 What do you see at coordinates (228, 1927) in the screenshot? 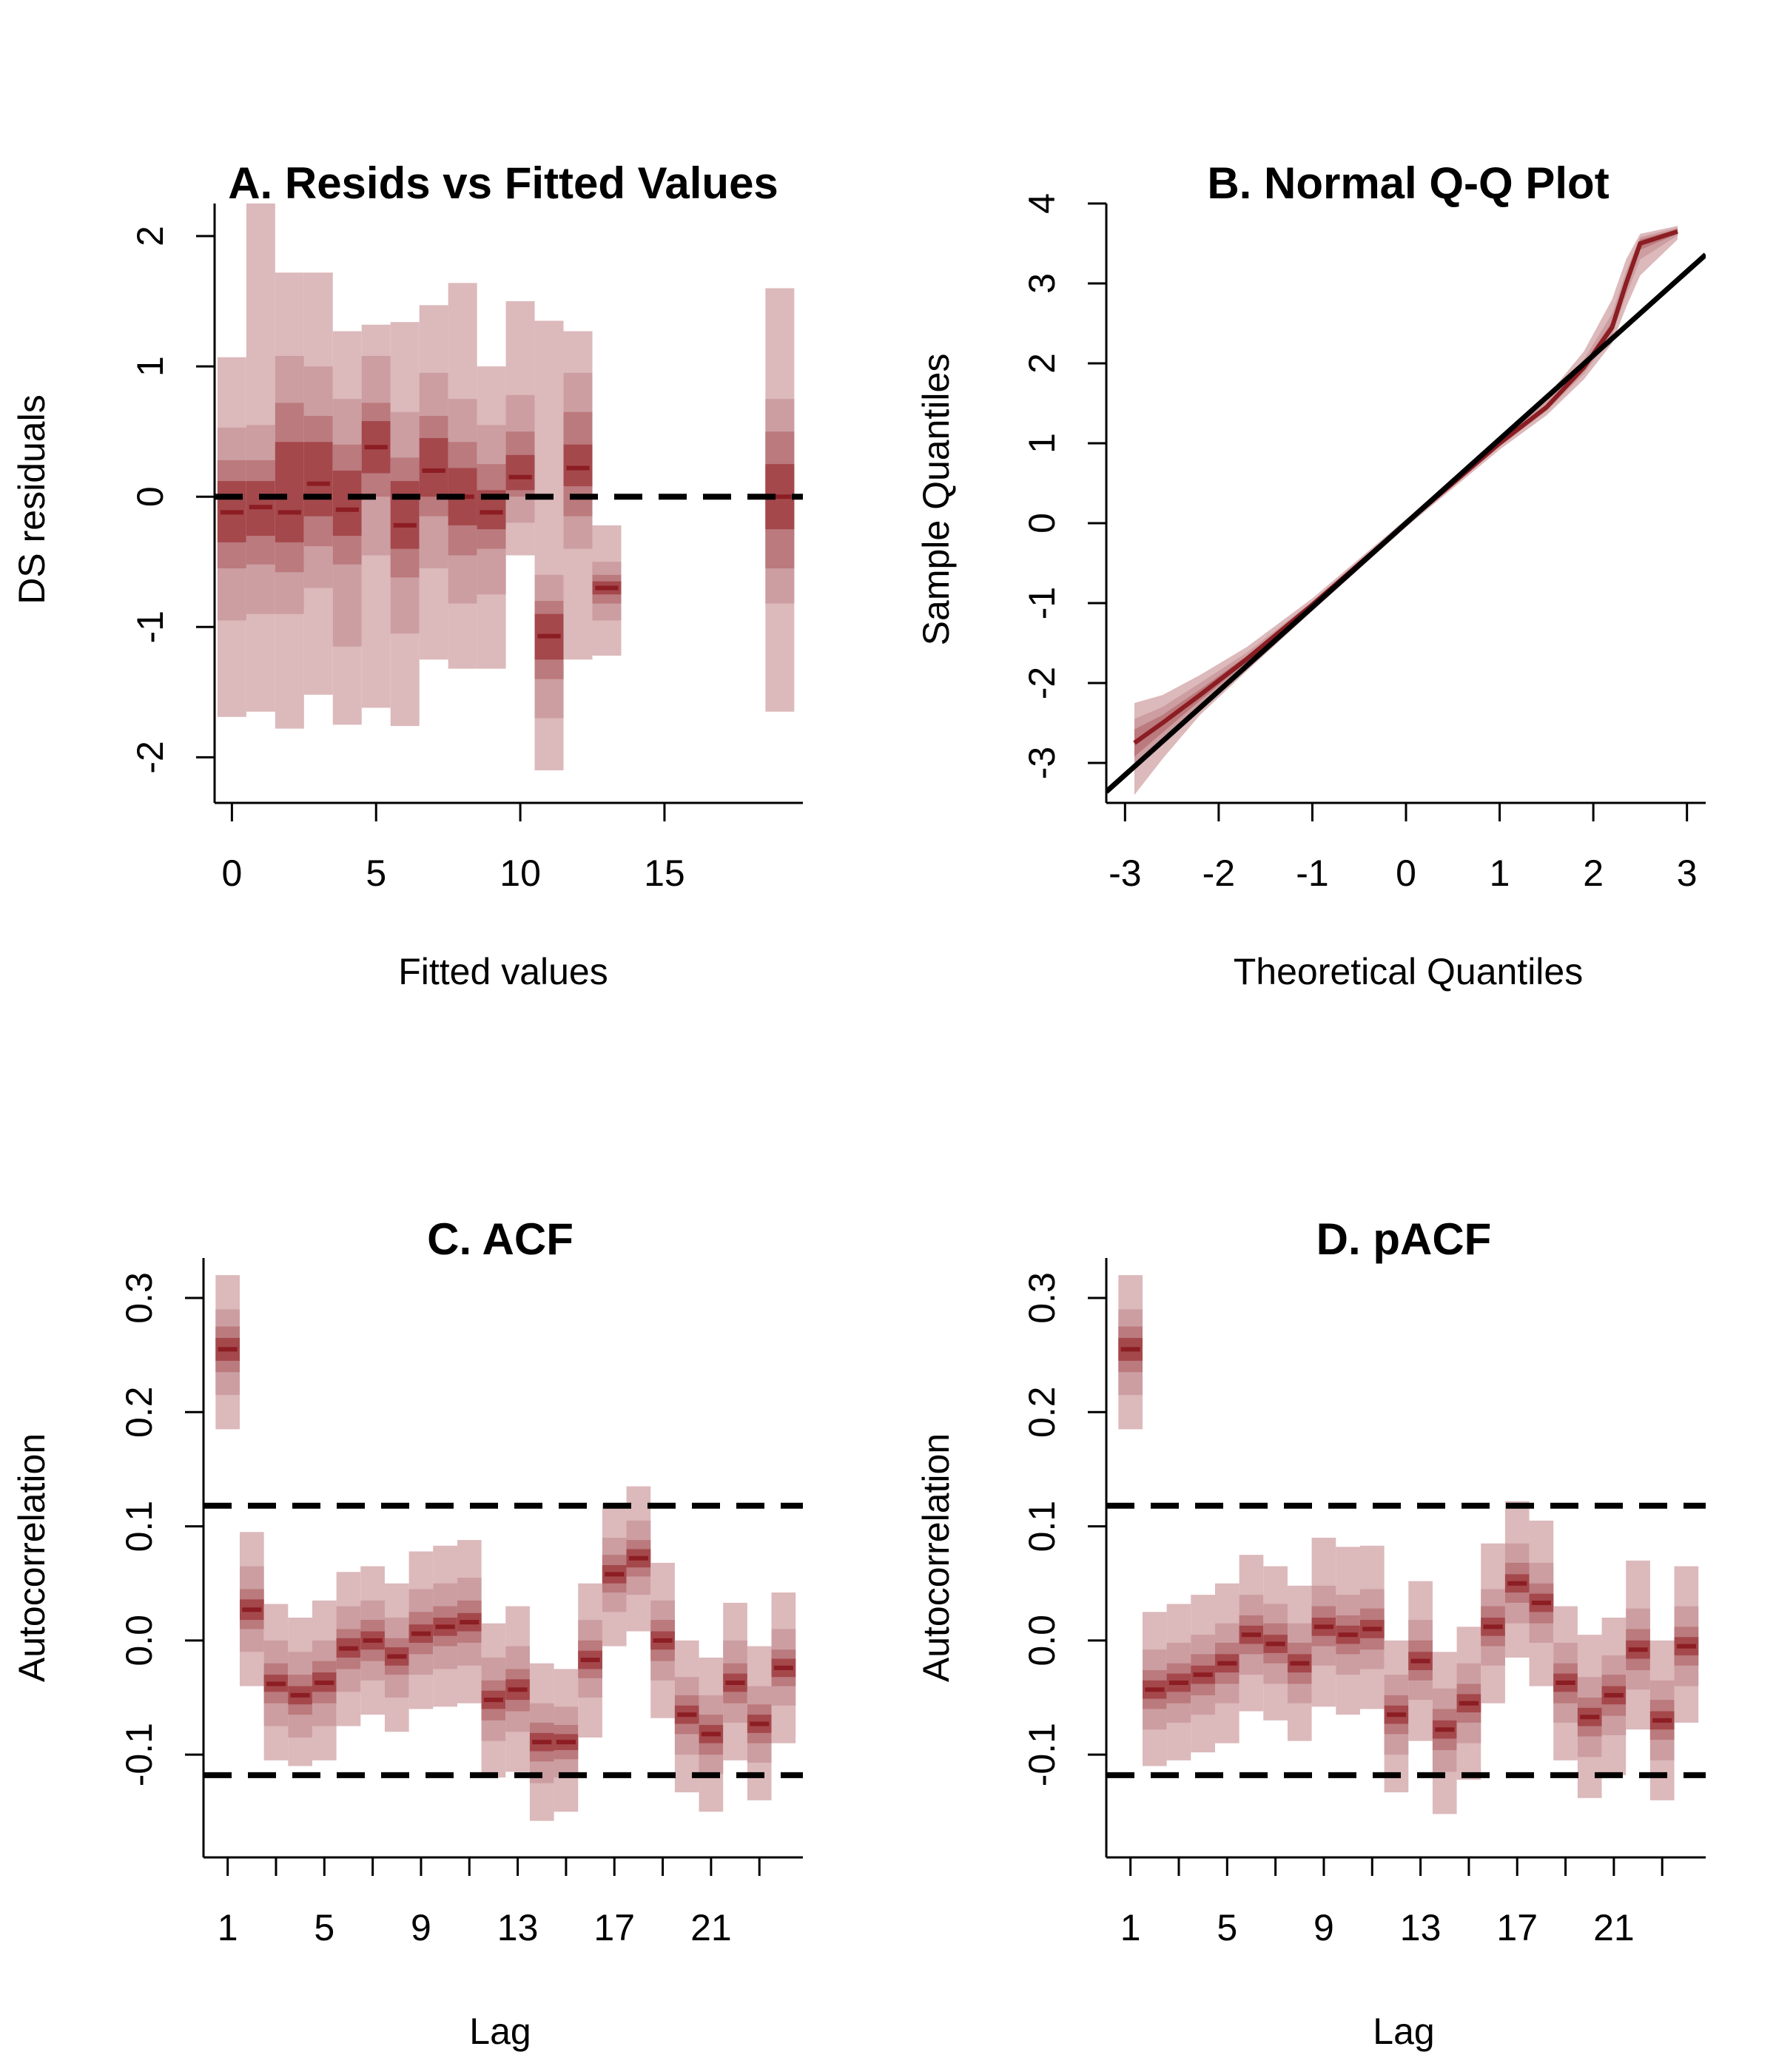
I see `panel-c-x-tick-label: 1` at bounding box center [228, 1927].